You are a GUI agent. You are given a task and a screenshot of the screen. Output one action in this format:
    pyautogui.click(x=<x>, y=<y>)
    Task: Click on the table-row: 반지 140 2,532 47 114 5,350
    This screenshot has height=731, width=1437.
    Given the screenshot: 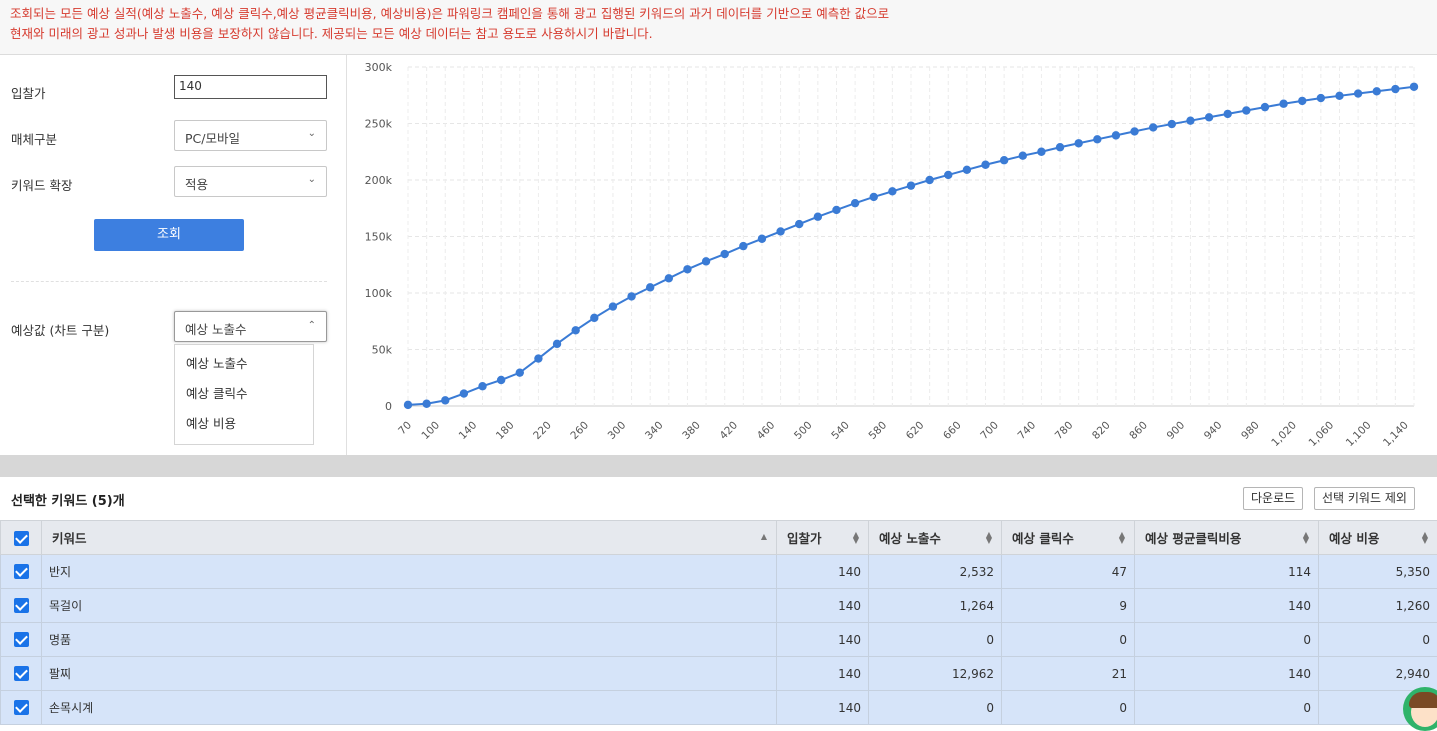 What is the action you would take?
    pyautogui.click(x=719, y=572)
    